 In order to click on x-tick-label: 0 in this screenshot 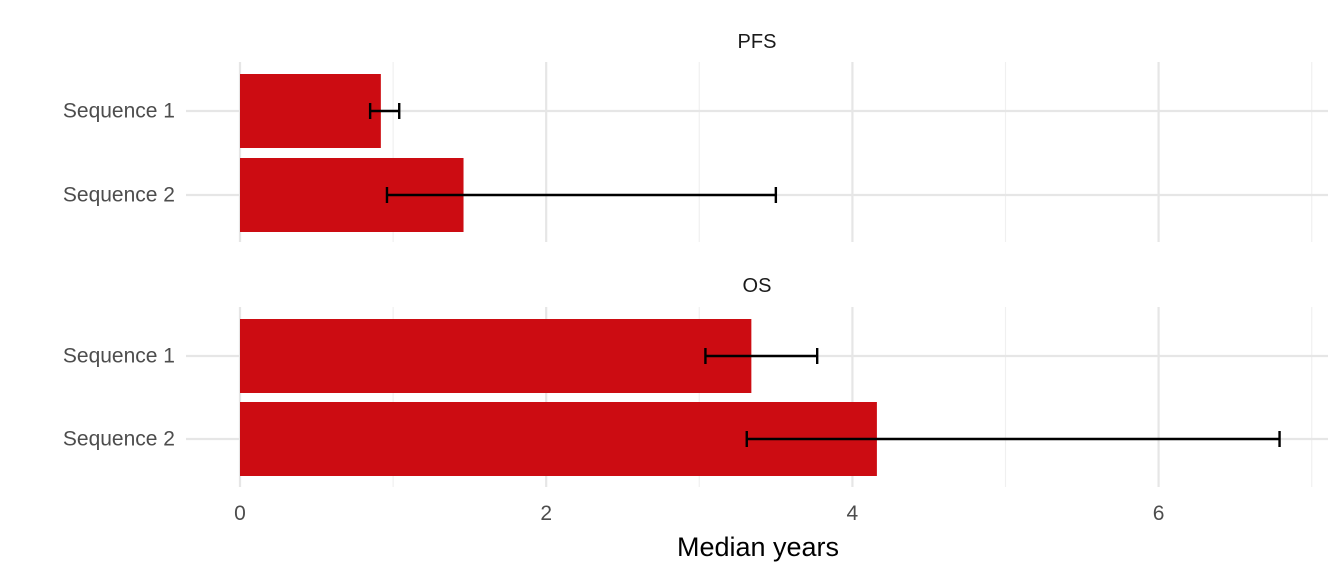, I will do `click(240, 513)`.